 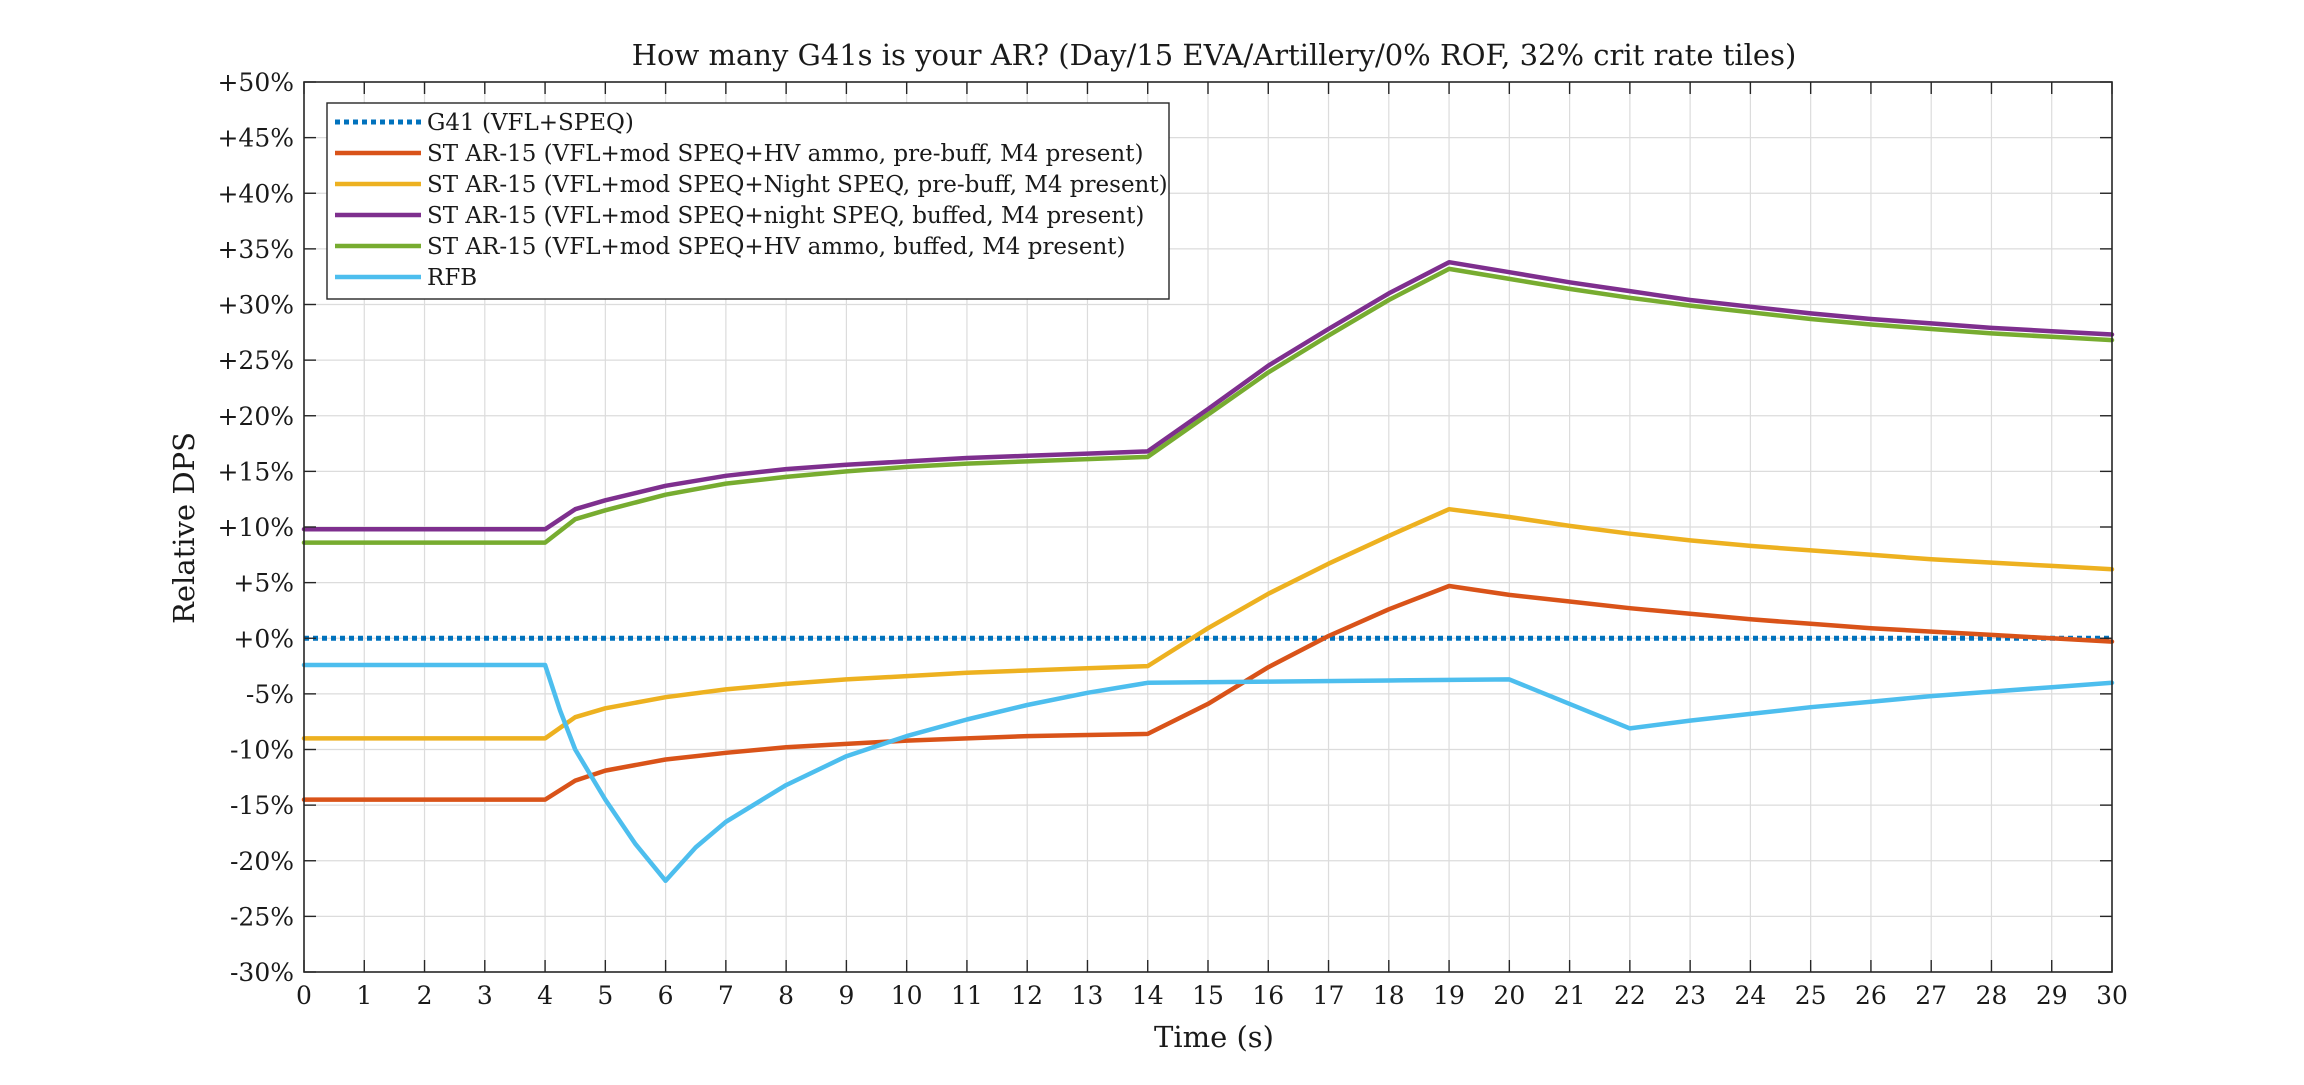 I want to click on y-tick-label: +25%, so click(x=255, y=360).